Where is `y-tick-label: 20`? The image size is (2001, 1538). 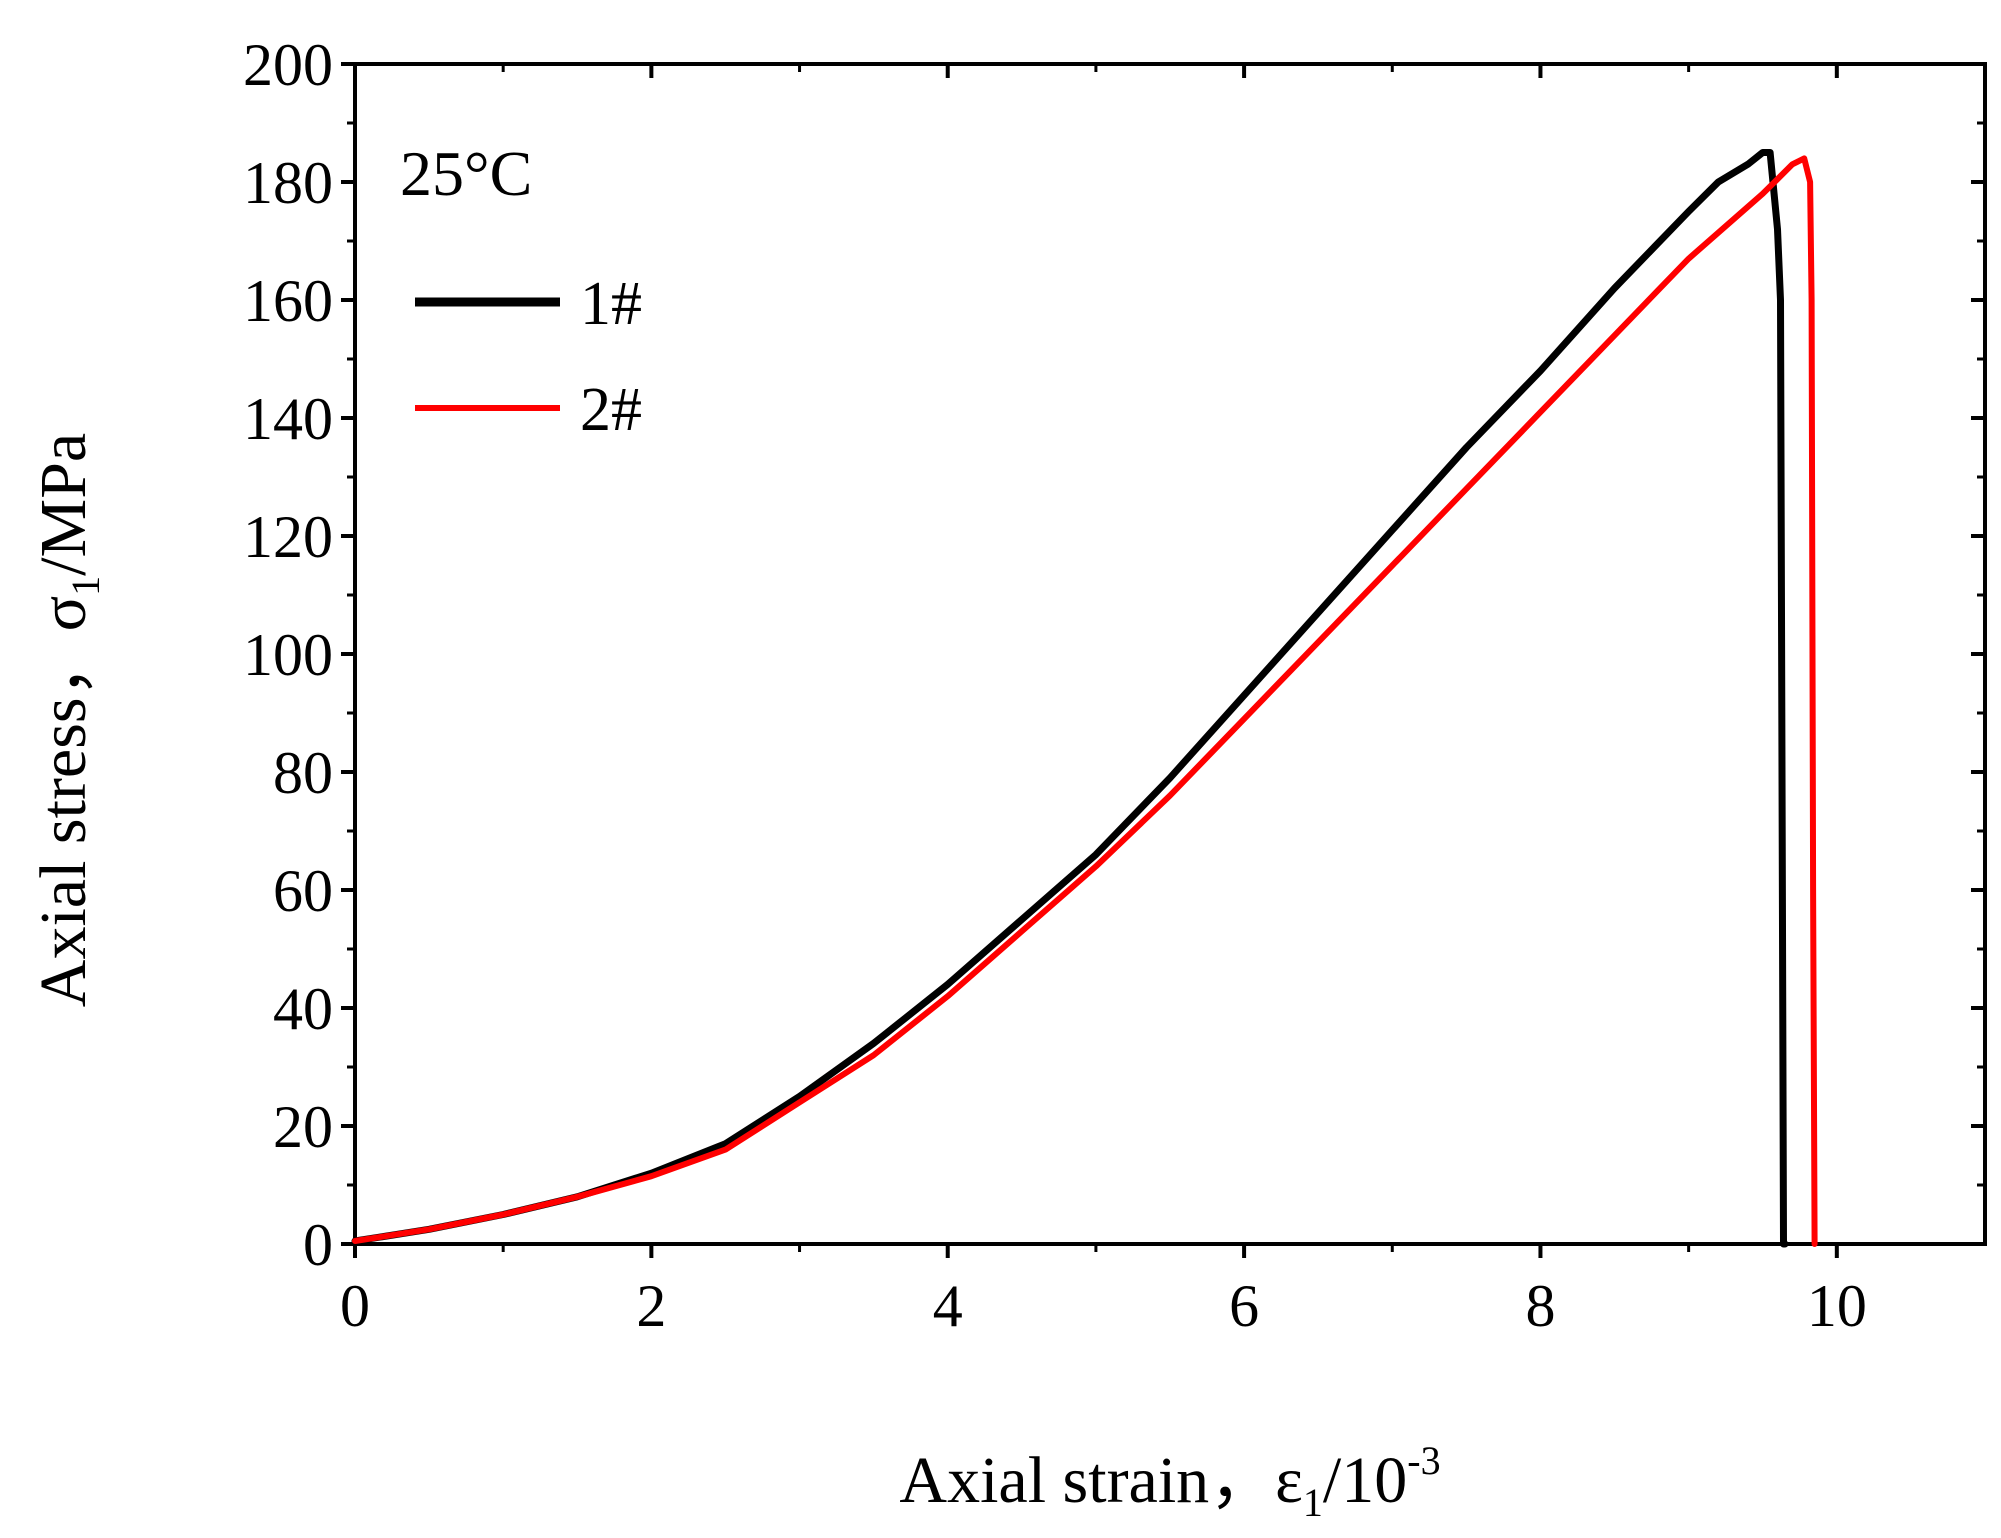 y-tick-label: 20 is located at coordinates (303, 1127).